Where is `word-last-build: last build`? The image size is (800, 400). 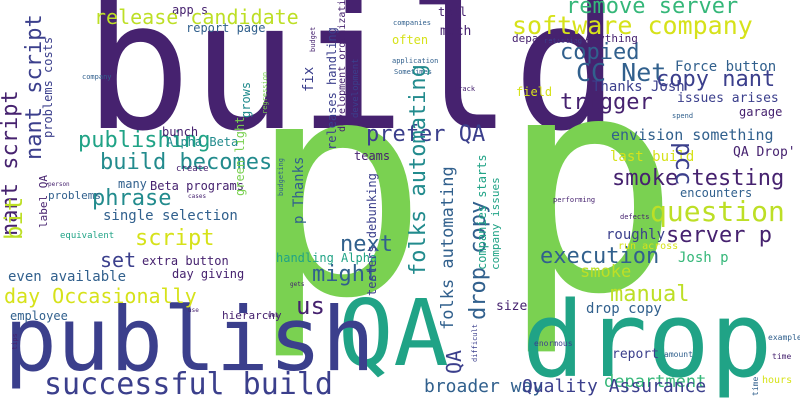
word-last-build: last build is located at coordinates (652, 157).